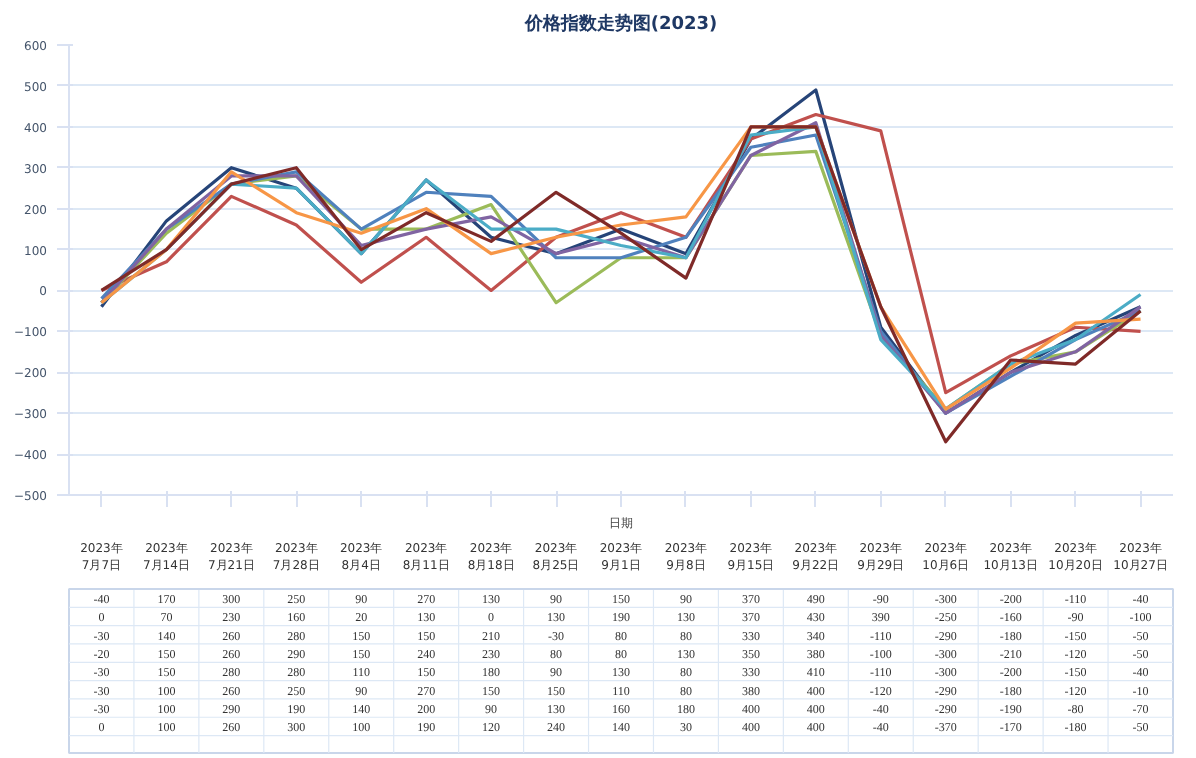  Describe the element at coordinates (620, 24) in the screenshot. I see `chart-title: 价格指数走势图(2023)` at that location.